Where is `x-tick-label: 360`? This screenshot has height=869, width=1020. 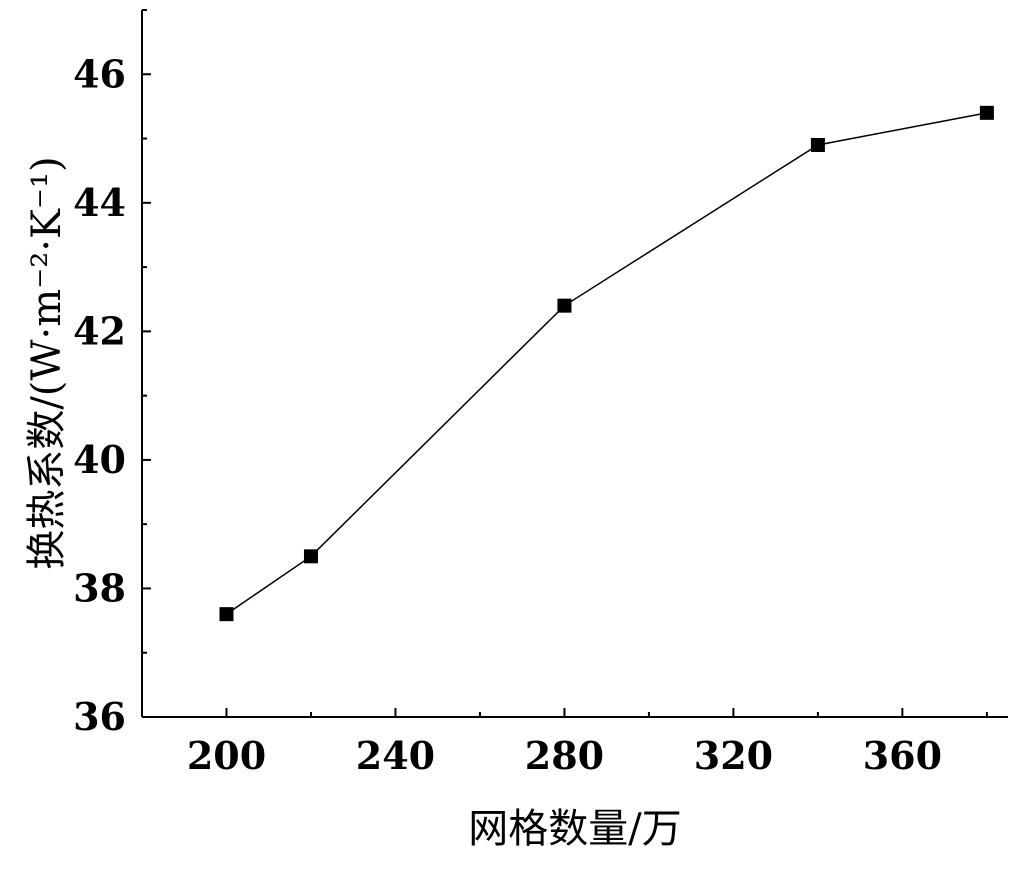 x-tick-label: 360 is located at coordinates (902, 755).